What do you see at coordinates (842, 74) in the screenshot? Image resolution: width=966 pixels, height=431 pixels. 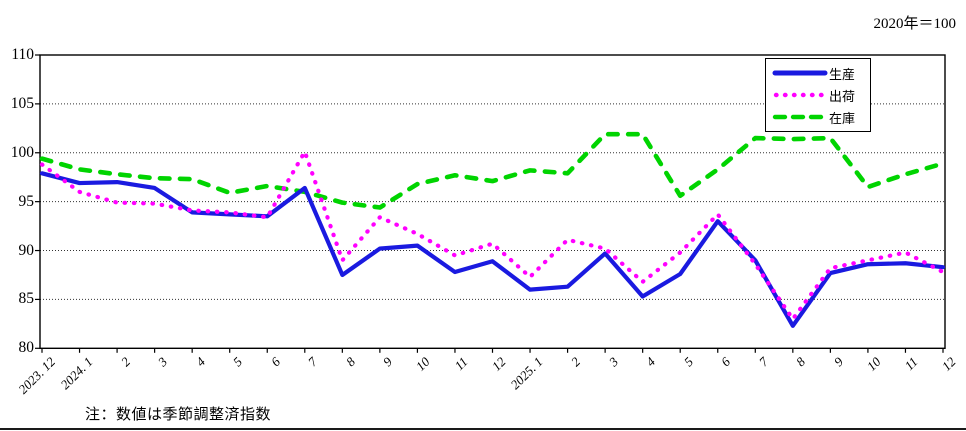 I see `legend-label-production: 生産` at bounding box center [842, 74].